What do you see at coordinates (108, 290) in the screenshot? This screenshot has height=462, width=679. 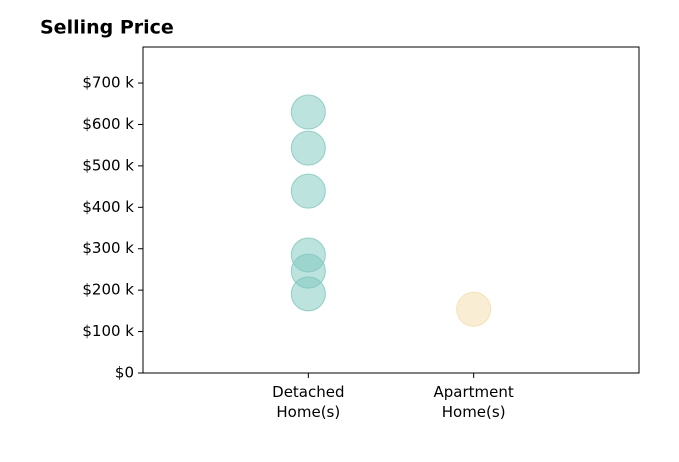 I see `y-tick-label: $200 k` at bounding box center [108, 290].